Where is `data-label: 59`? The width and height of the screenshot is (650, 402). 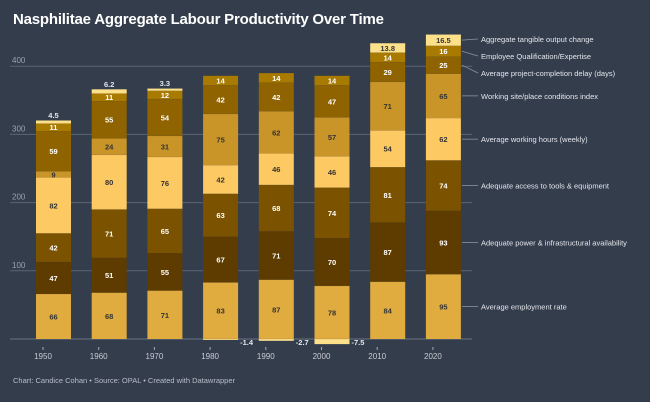 data-label: 59 is located at coordinates (53, 151).